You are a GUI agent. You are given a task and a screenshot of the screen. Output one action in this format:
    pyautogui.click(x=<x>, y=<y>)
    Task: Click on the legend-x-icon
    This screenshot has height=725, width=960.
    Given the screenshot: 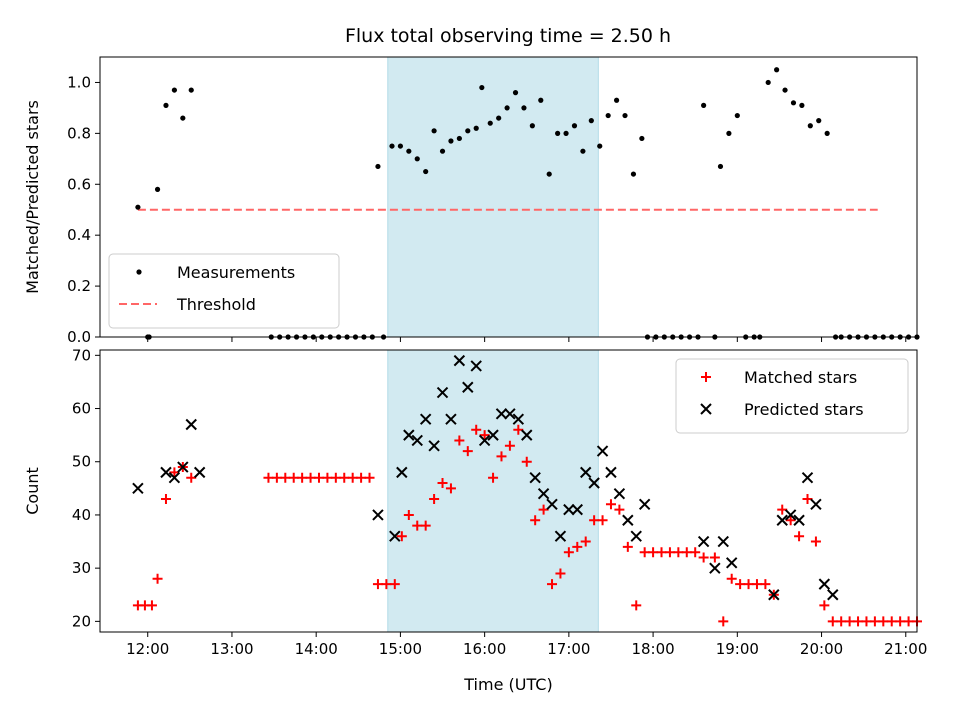 What is the action you would take?
    pyautogui.click(x=706, y=409)
    